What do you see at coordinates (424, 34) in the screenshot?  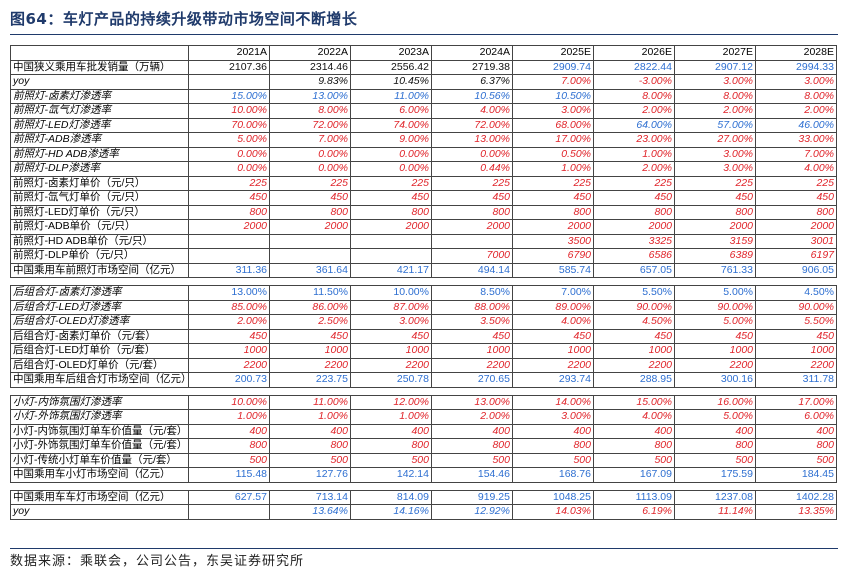 I see `title-rule` at bounding box center [424, 34].